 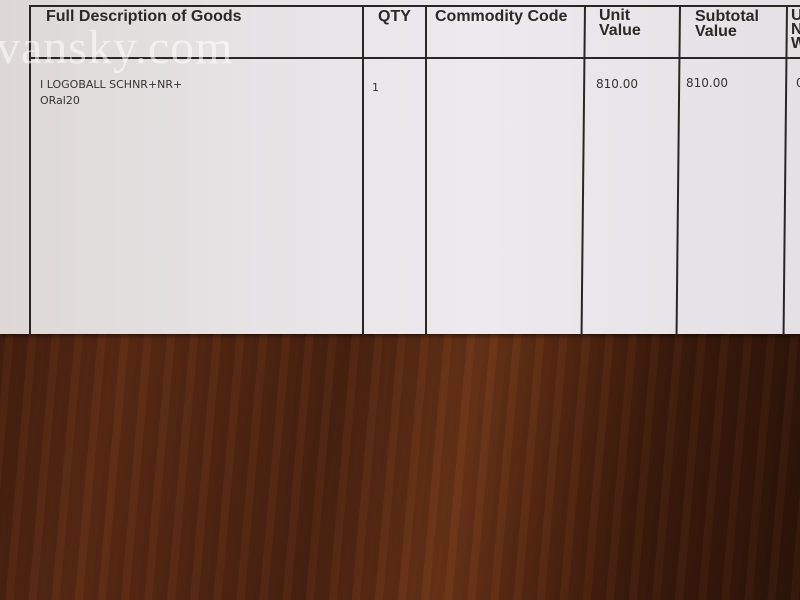 I want to click on header-description: Full Description of Goods, so click(x=144, y=16).